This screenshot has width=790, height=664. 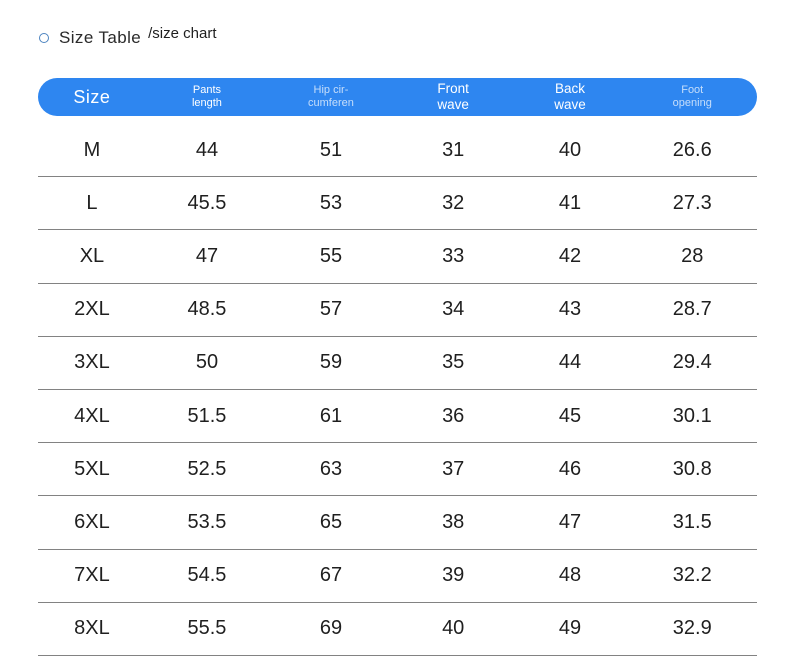 I want to click on value-cell: 39, so click(x=453, y=575).